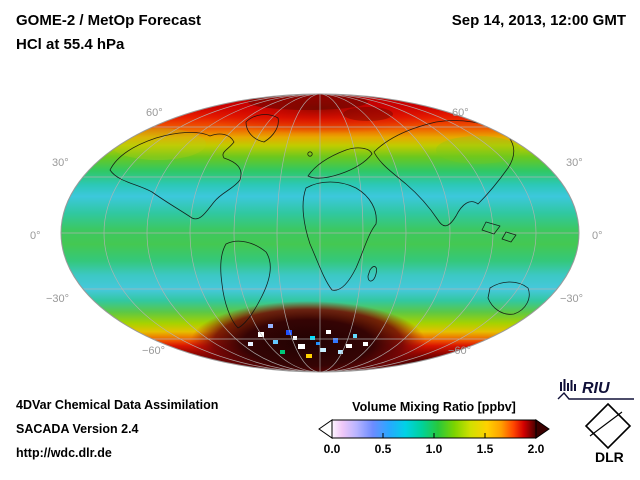  What do you see at coordinates (597, 236) in the screenshot?
I see `graticule-label-0-right: 0°` at bounding box center [597, 236].